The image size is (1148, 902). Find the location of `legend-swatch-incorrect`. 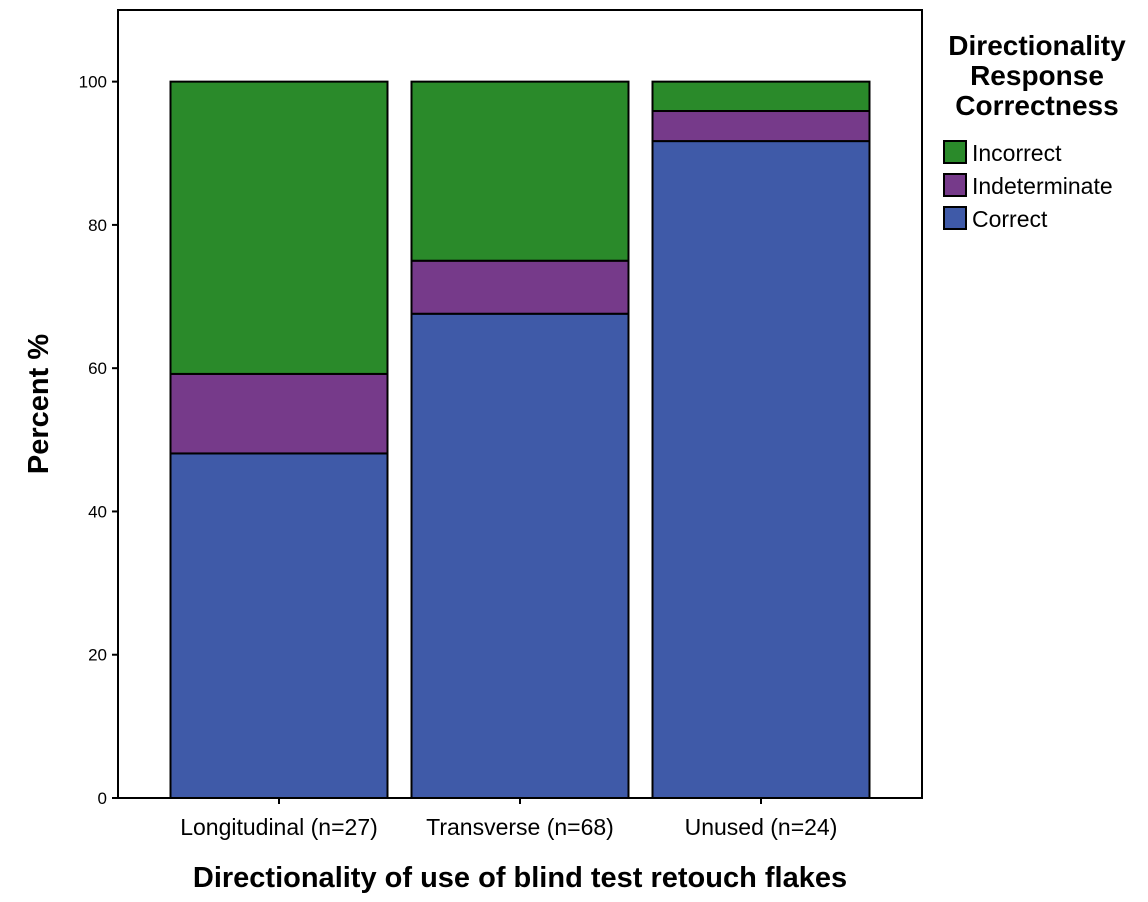

legend-swatch-incorrect is located at coordinates (955, 152).